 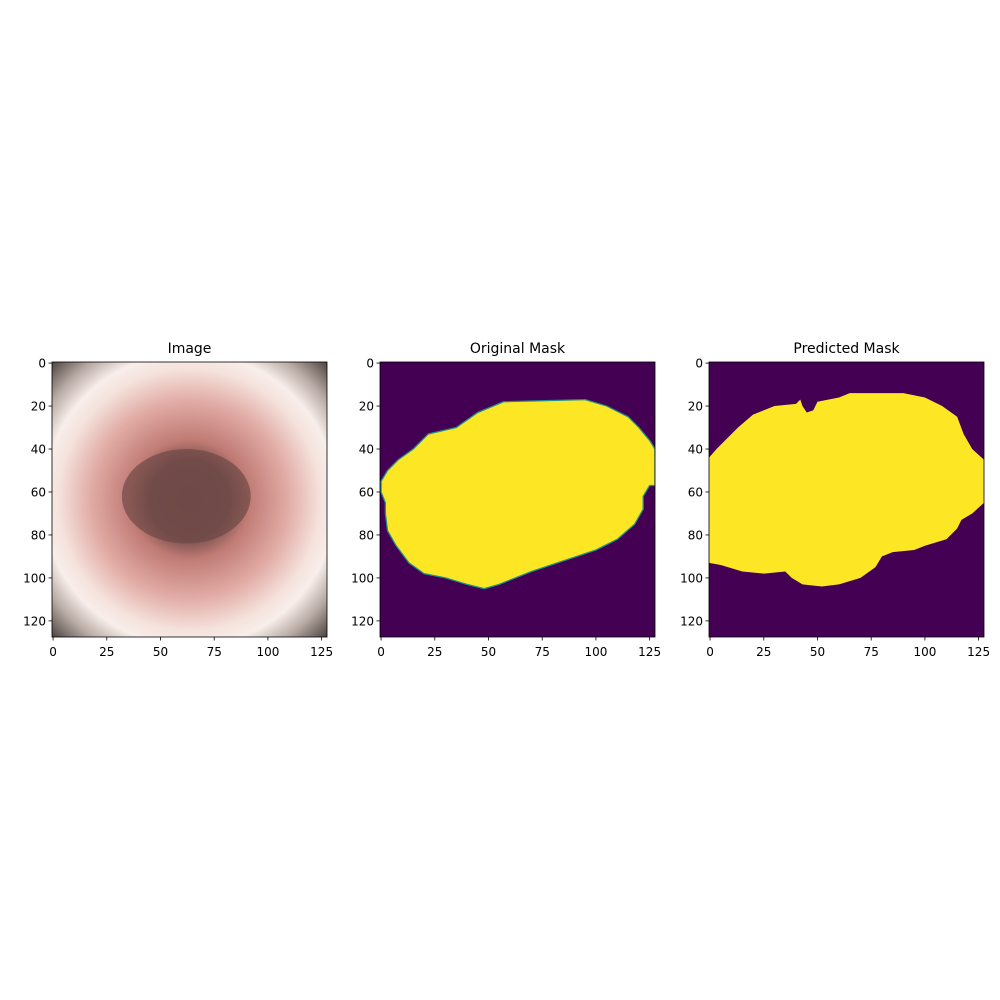 What do you see at coordinates (190, 349) in the screenshot?
I see `panel-title: Image` at bounding box center [190, 349].